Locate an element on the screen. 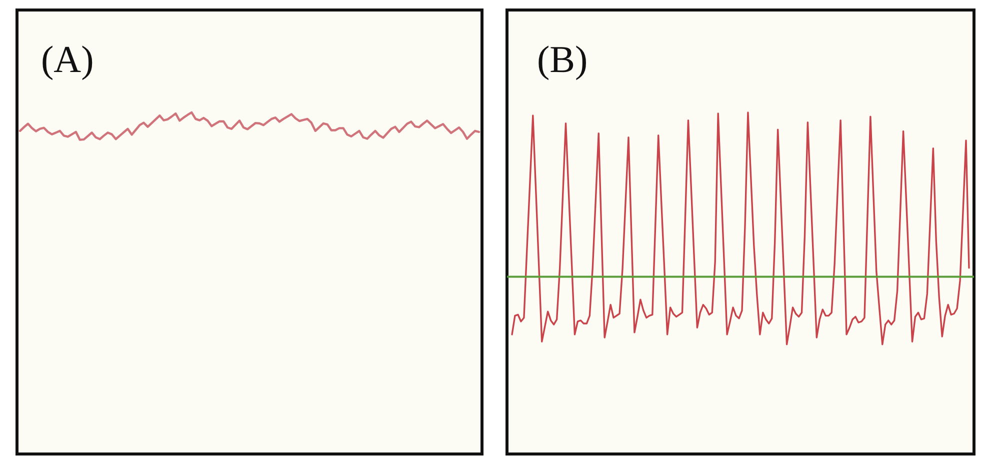 The width and height of the screenshot is (984, 458). chart-title: (A) is located at coordinates (67, 60).